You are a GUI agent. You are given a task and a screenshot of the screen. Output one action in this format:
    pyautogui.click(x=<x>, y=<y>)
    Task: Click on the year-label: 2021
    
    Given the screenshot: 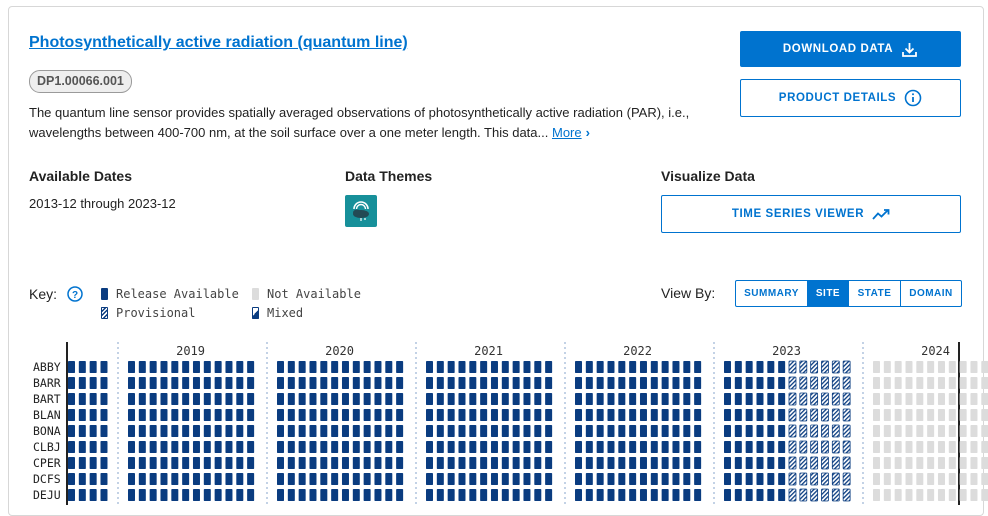 What is the action you would take?
    pyautogui.click(x=488, y=351)
    